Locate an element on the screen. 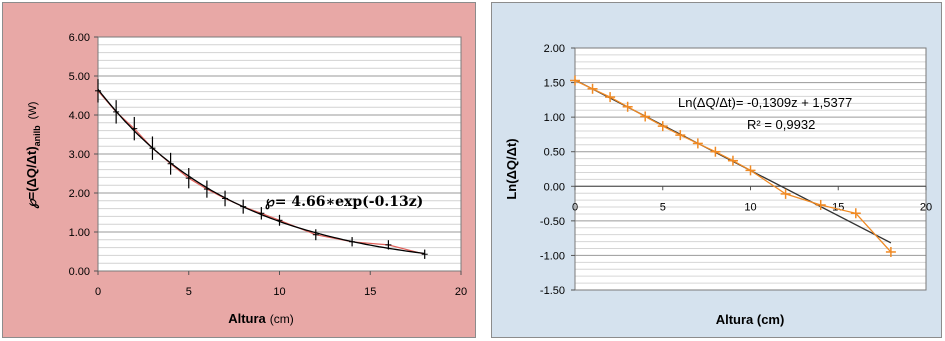  right-x-axis-title: Altura (cm) is located at coordinates (750, 319).